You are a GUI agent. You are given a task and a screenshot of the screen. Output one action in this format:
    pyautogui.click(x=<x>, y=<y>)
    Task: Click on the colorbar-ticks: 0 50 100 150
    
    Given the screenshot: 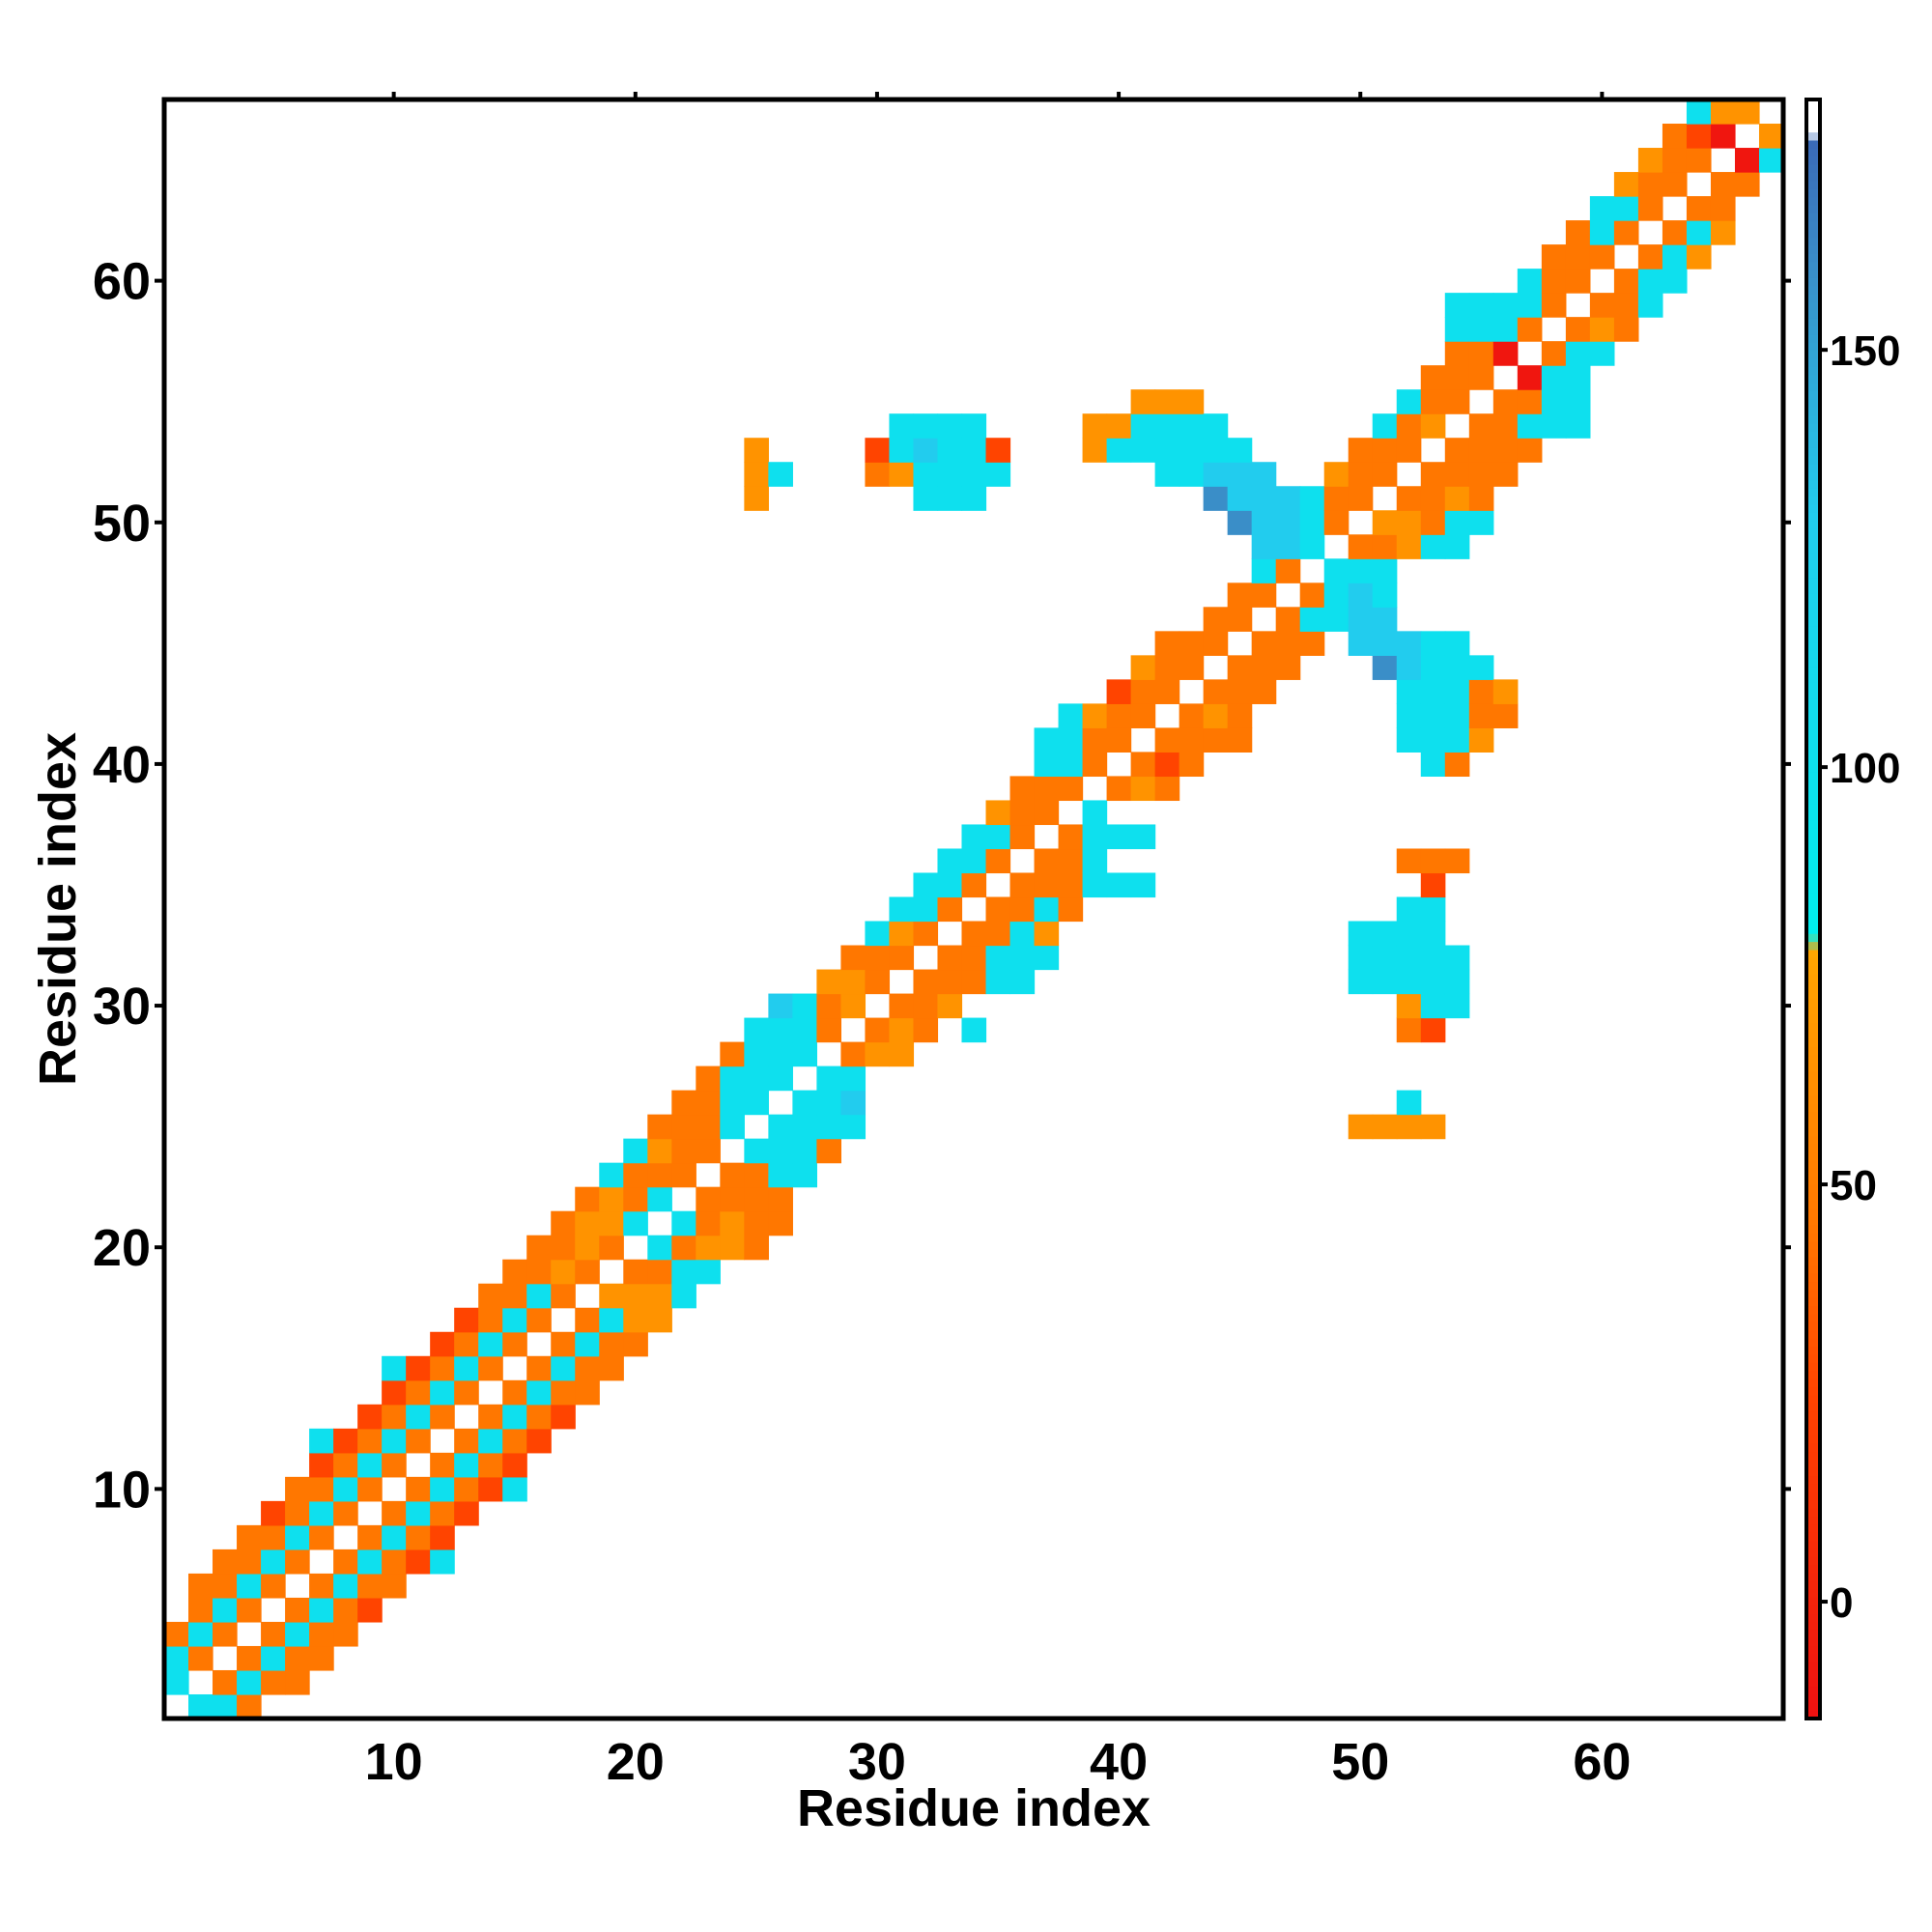 What is the action you would take?
    pyautogui.click(x=1860, y=977)
    